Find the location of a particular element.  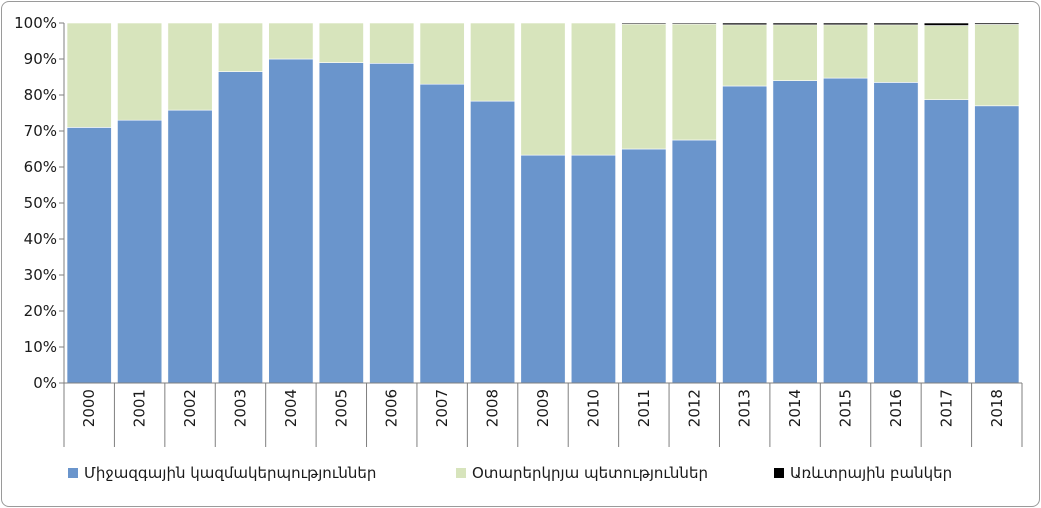

y-tick-label: 40% is located at coordinates (40, 239).